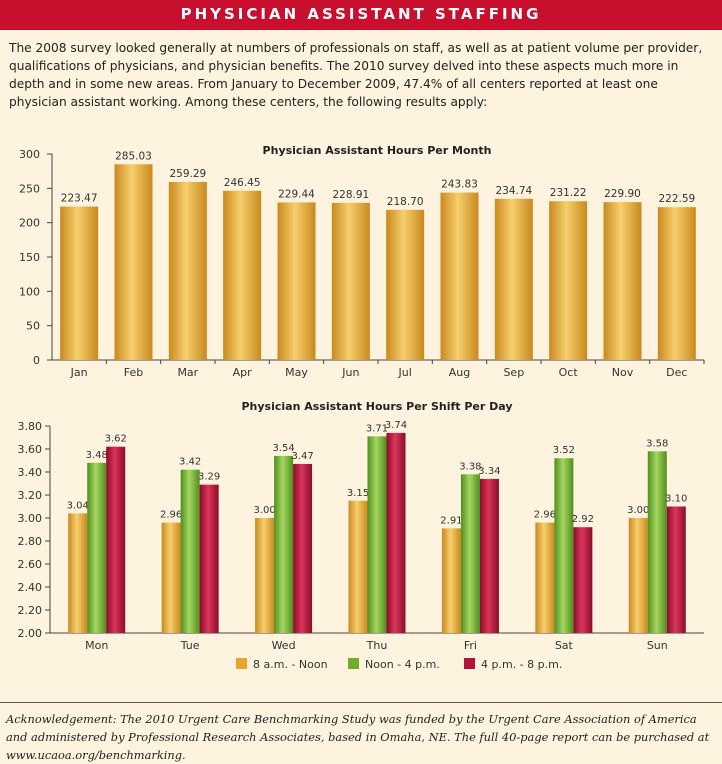  Describe the element at coordinates (187, 372) in the screenshot. I see `x-tick-label: Mar` at that location.